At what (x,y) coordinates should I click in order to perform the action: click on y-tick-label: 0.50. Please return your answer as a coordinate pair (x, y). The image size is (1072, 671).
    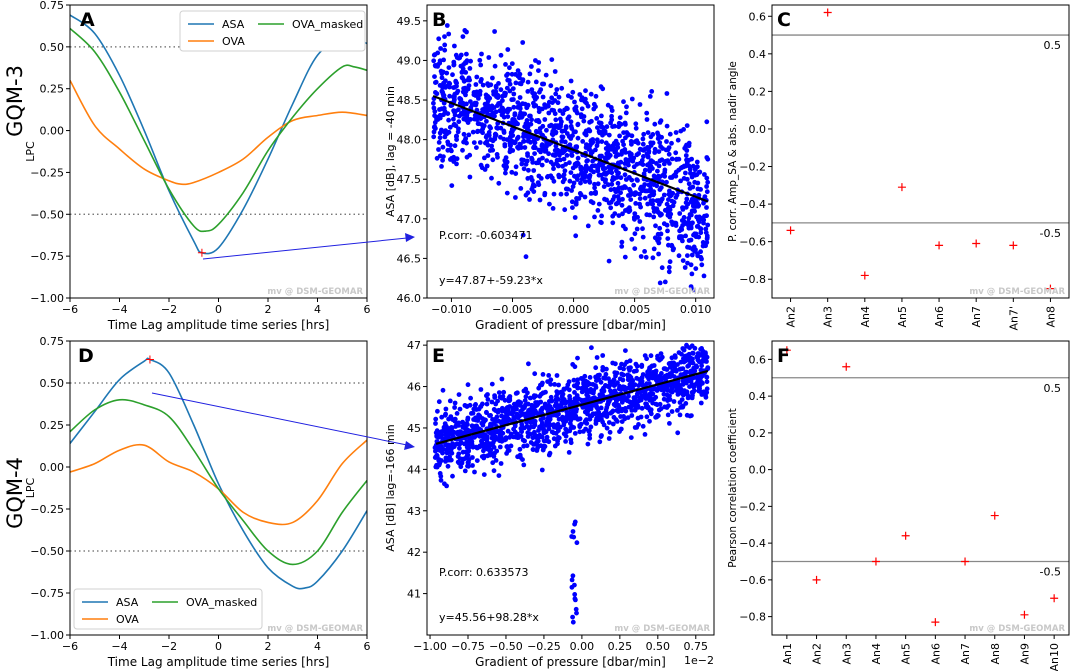
    Looking at the image, I should click on (52, 47).